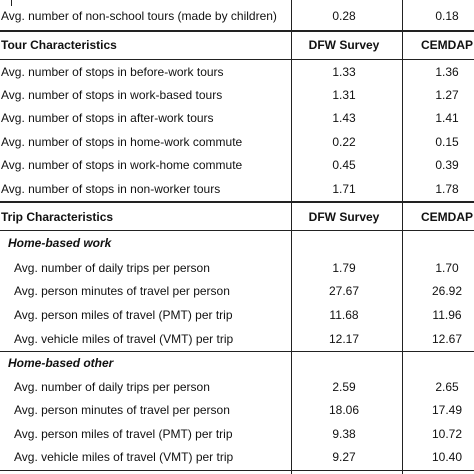 The width and height of the screenshot is (474, 474). Describe the element at coordinates (447, 339) in the screenshot. I see `cemdap-value: 12.67` at that location.